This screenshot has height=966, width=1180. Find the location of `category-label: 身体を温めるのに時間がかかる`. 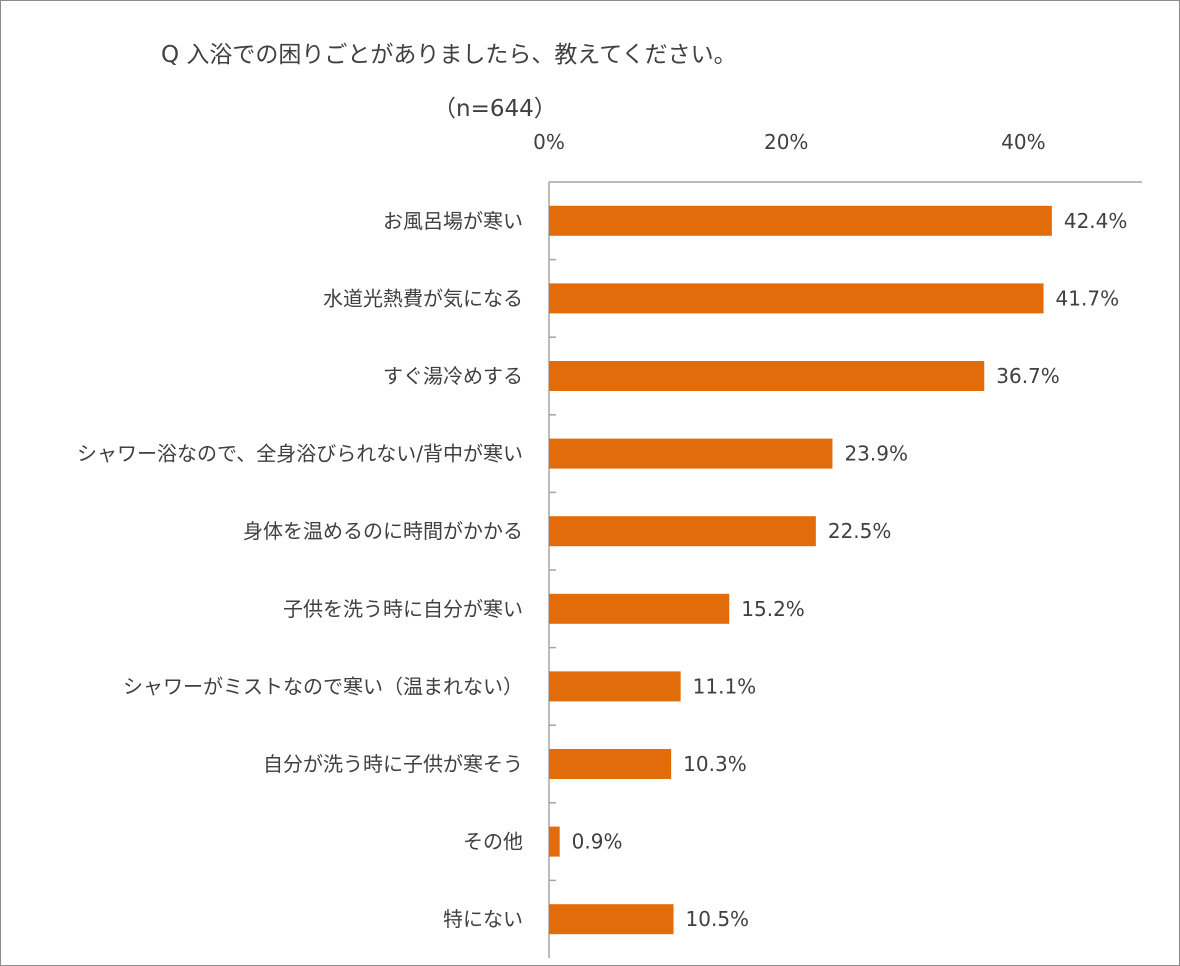

category-label: 身体を温めるのに時間がかかる is located at coordinates (383, 531).